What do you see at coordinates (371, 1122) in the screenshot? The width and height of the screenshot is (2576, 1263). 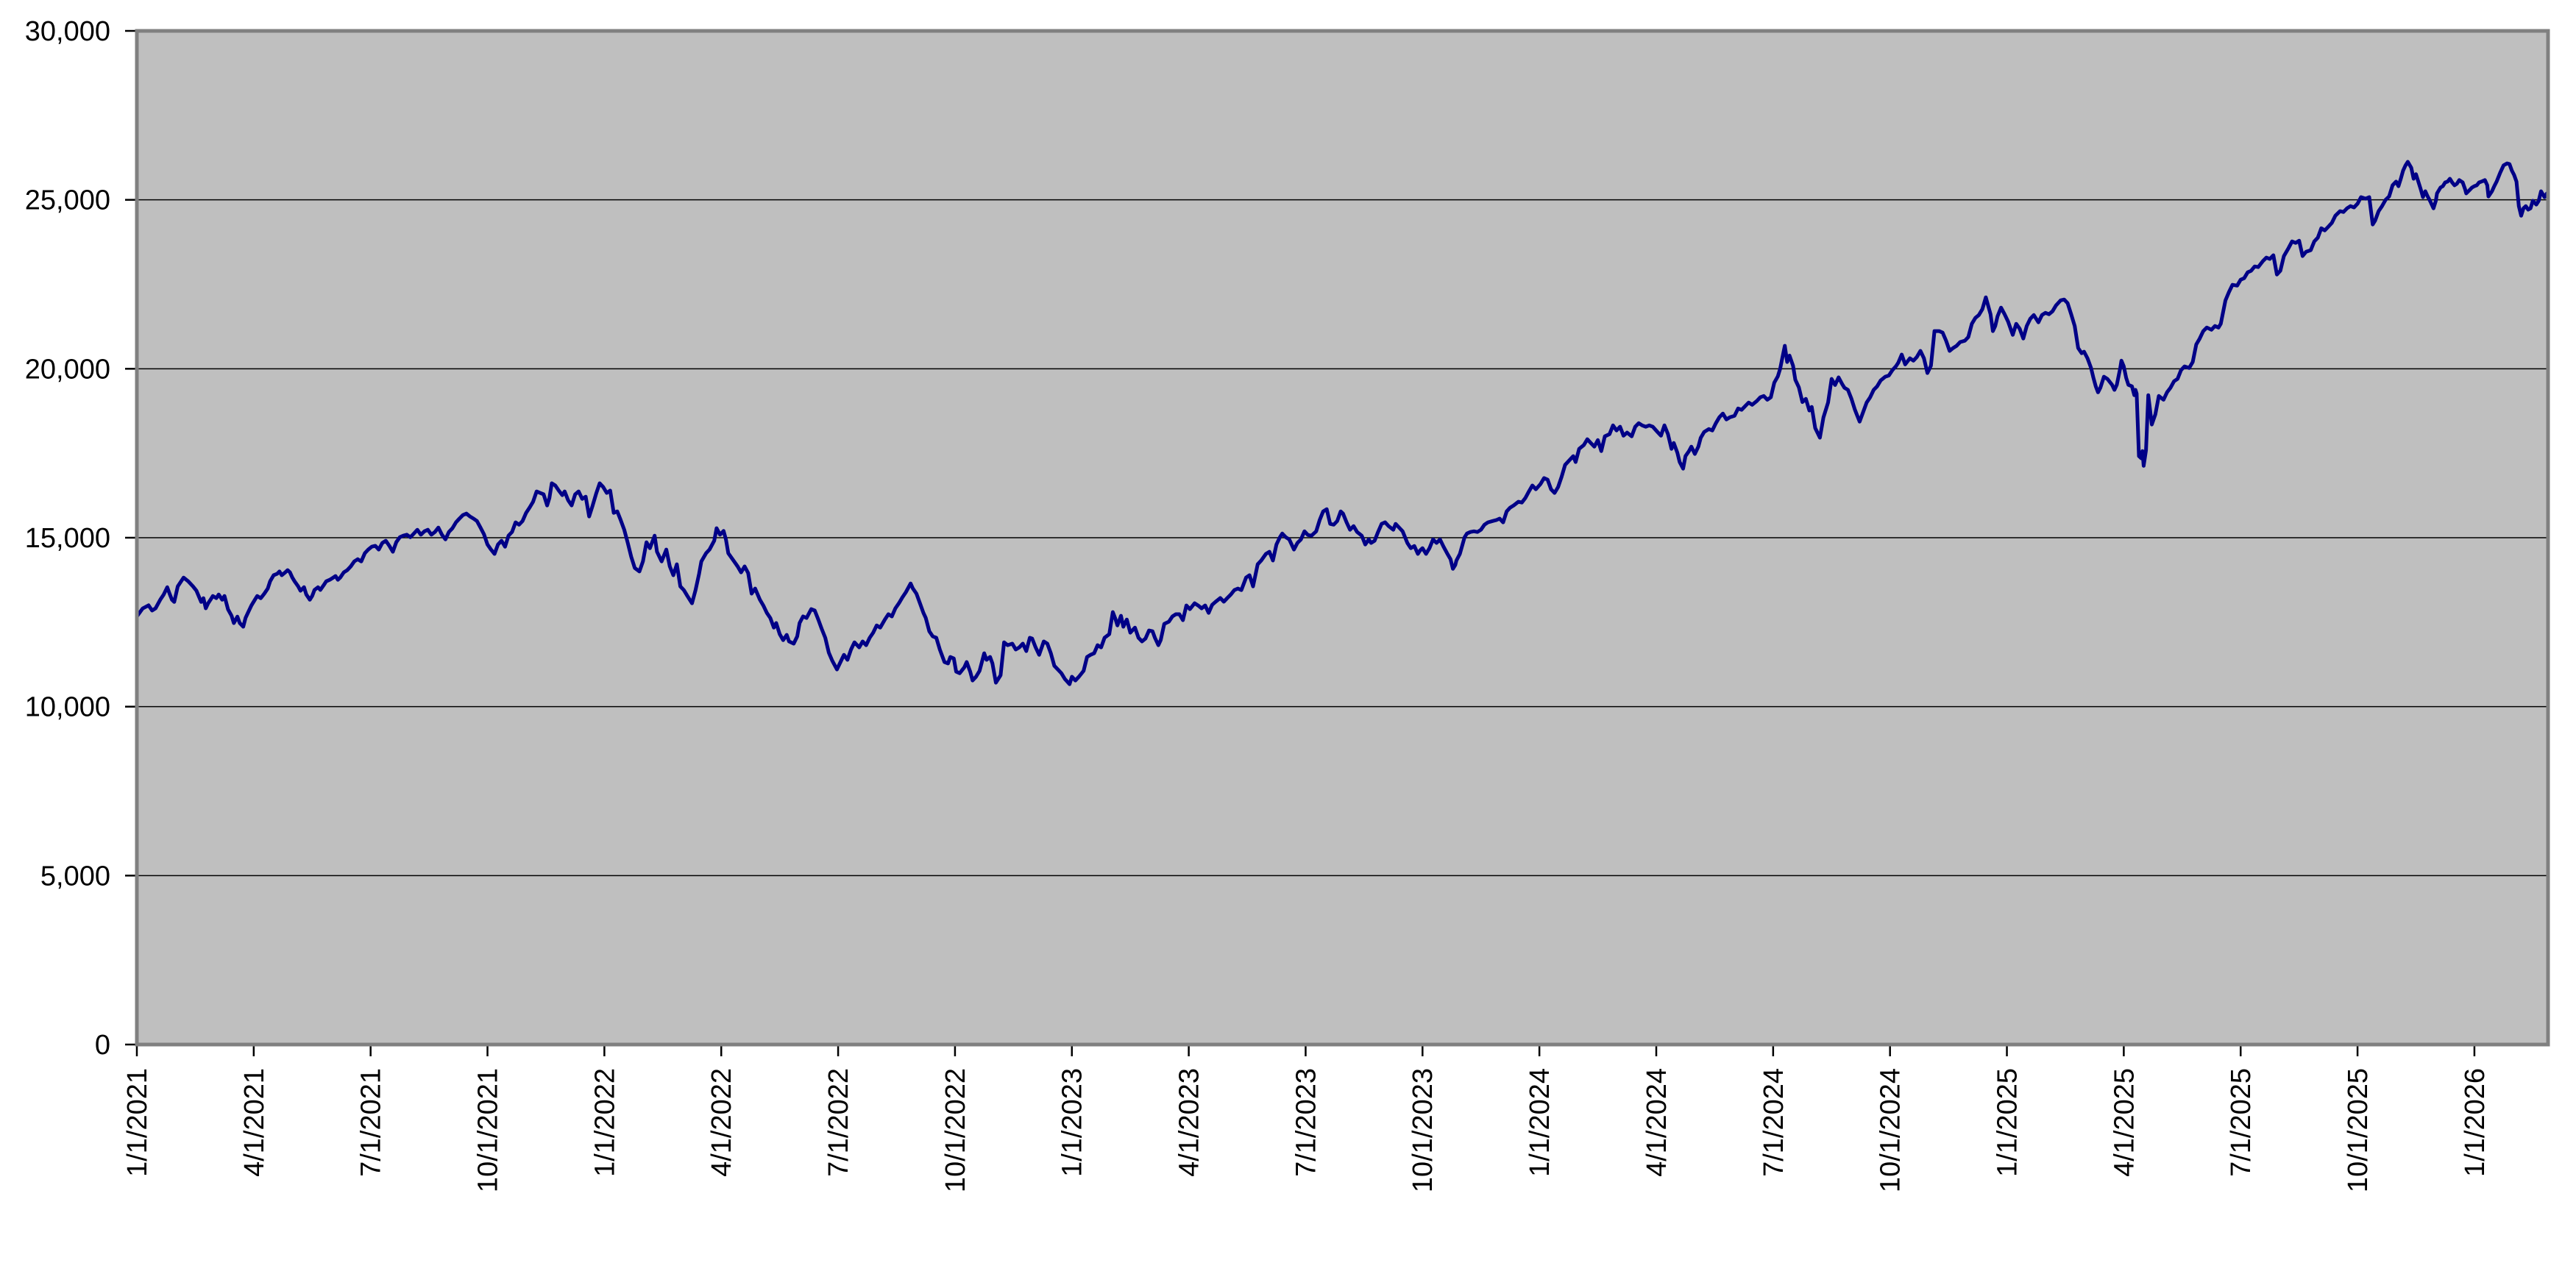 I see `x-axis-label: 7/1/2021` at bounding box center [371, 1122].